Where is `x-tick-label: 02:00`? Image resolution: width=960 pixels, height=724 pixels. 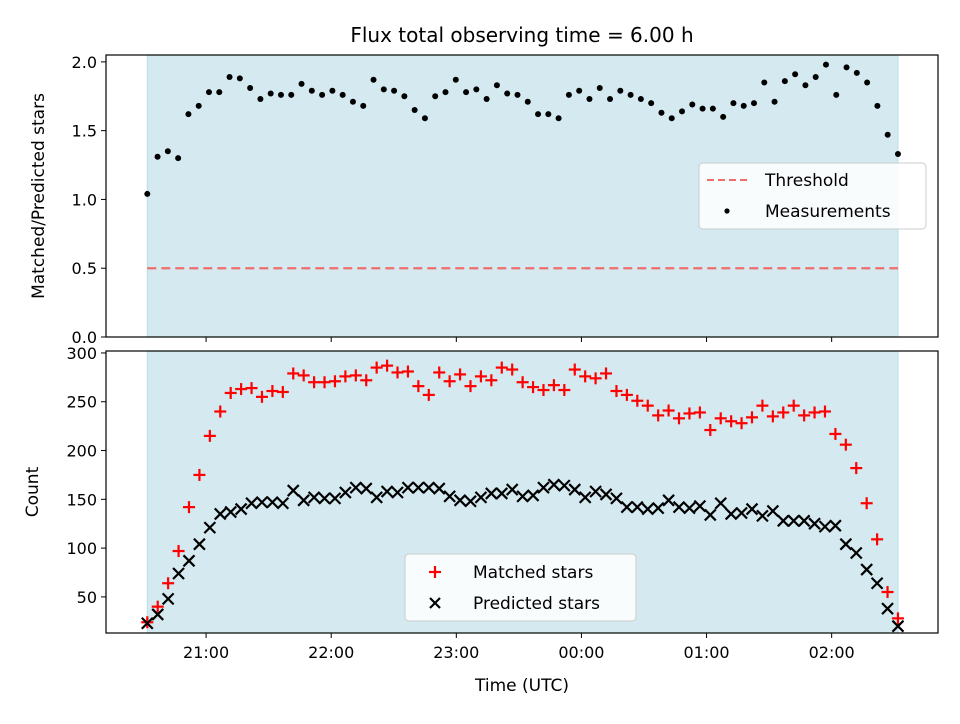
x-tick-label: 02:00 is located at coordinates (832, 652).